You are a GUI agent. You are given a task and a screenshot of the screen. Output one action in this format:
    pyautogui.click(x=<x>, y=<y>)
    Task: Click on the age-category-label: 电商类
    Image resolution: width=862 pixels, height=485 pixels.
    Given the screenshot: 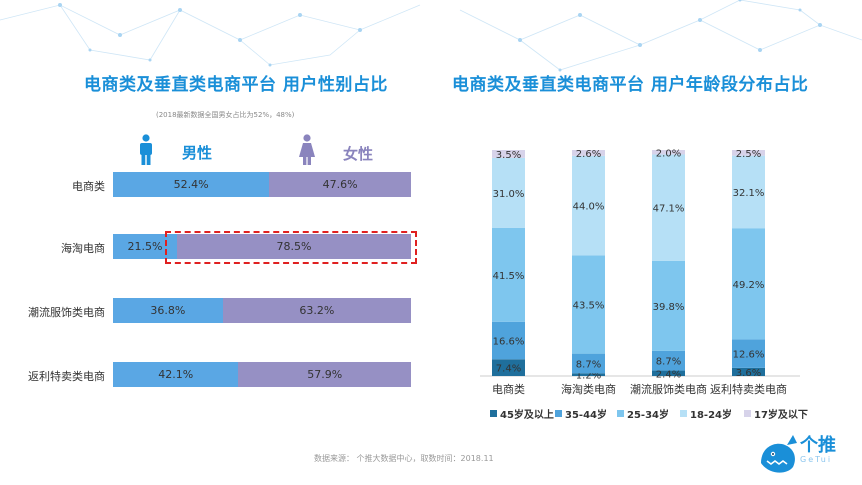 What is the action you would take?
    pyautogui.click(x=508, y=389)
    